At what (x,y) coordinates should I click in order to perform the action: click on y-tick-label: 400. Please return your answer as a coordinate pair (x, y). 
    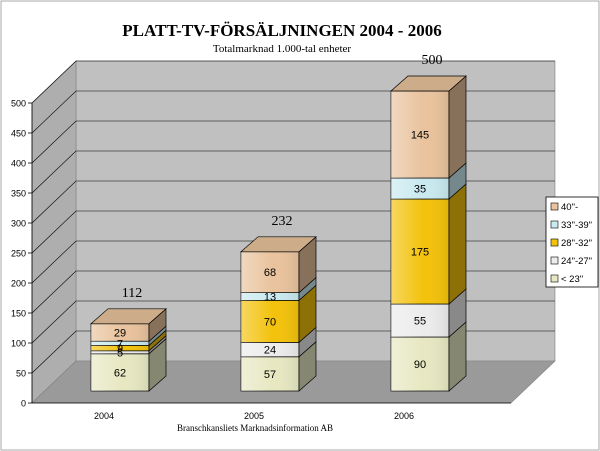
    Looking at the image, I should click on (18, 164).